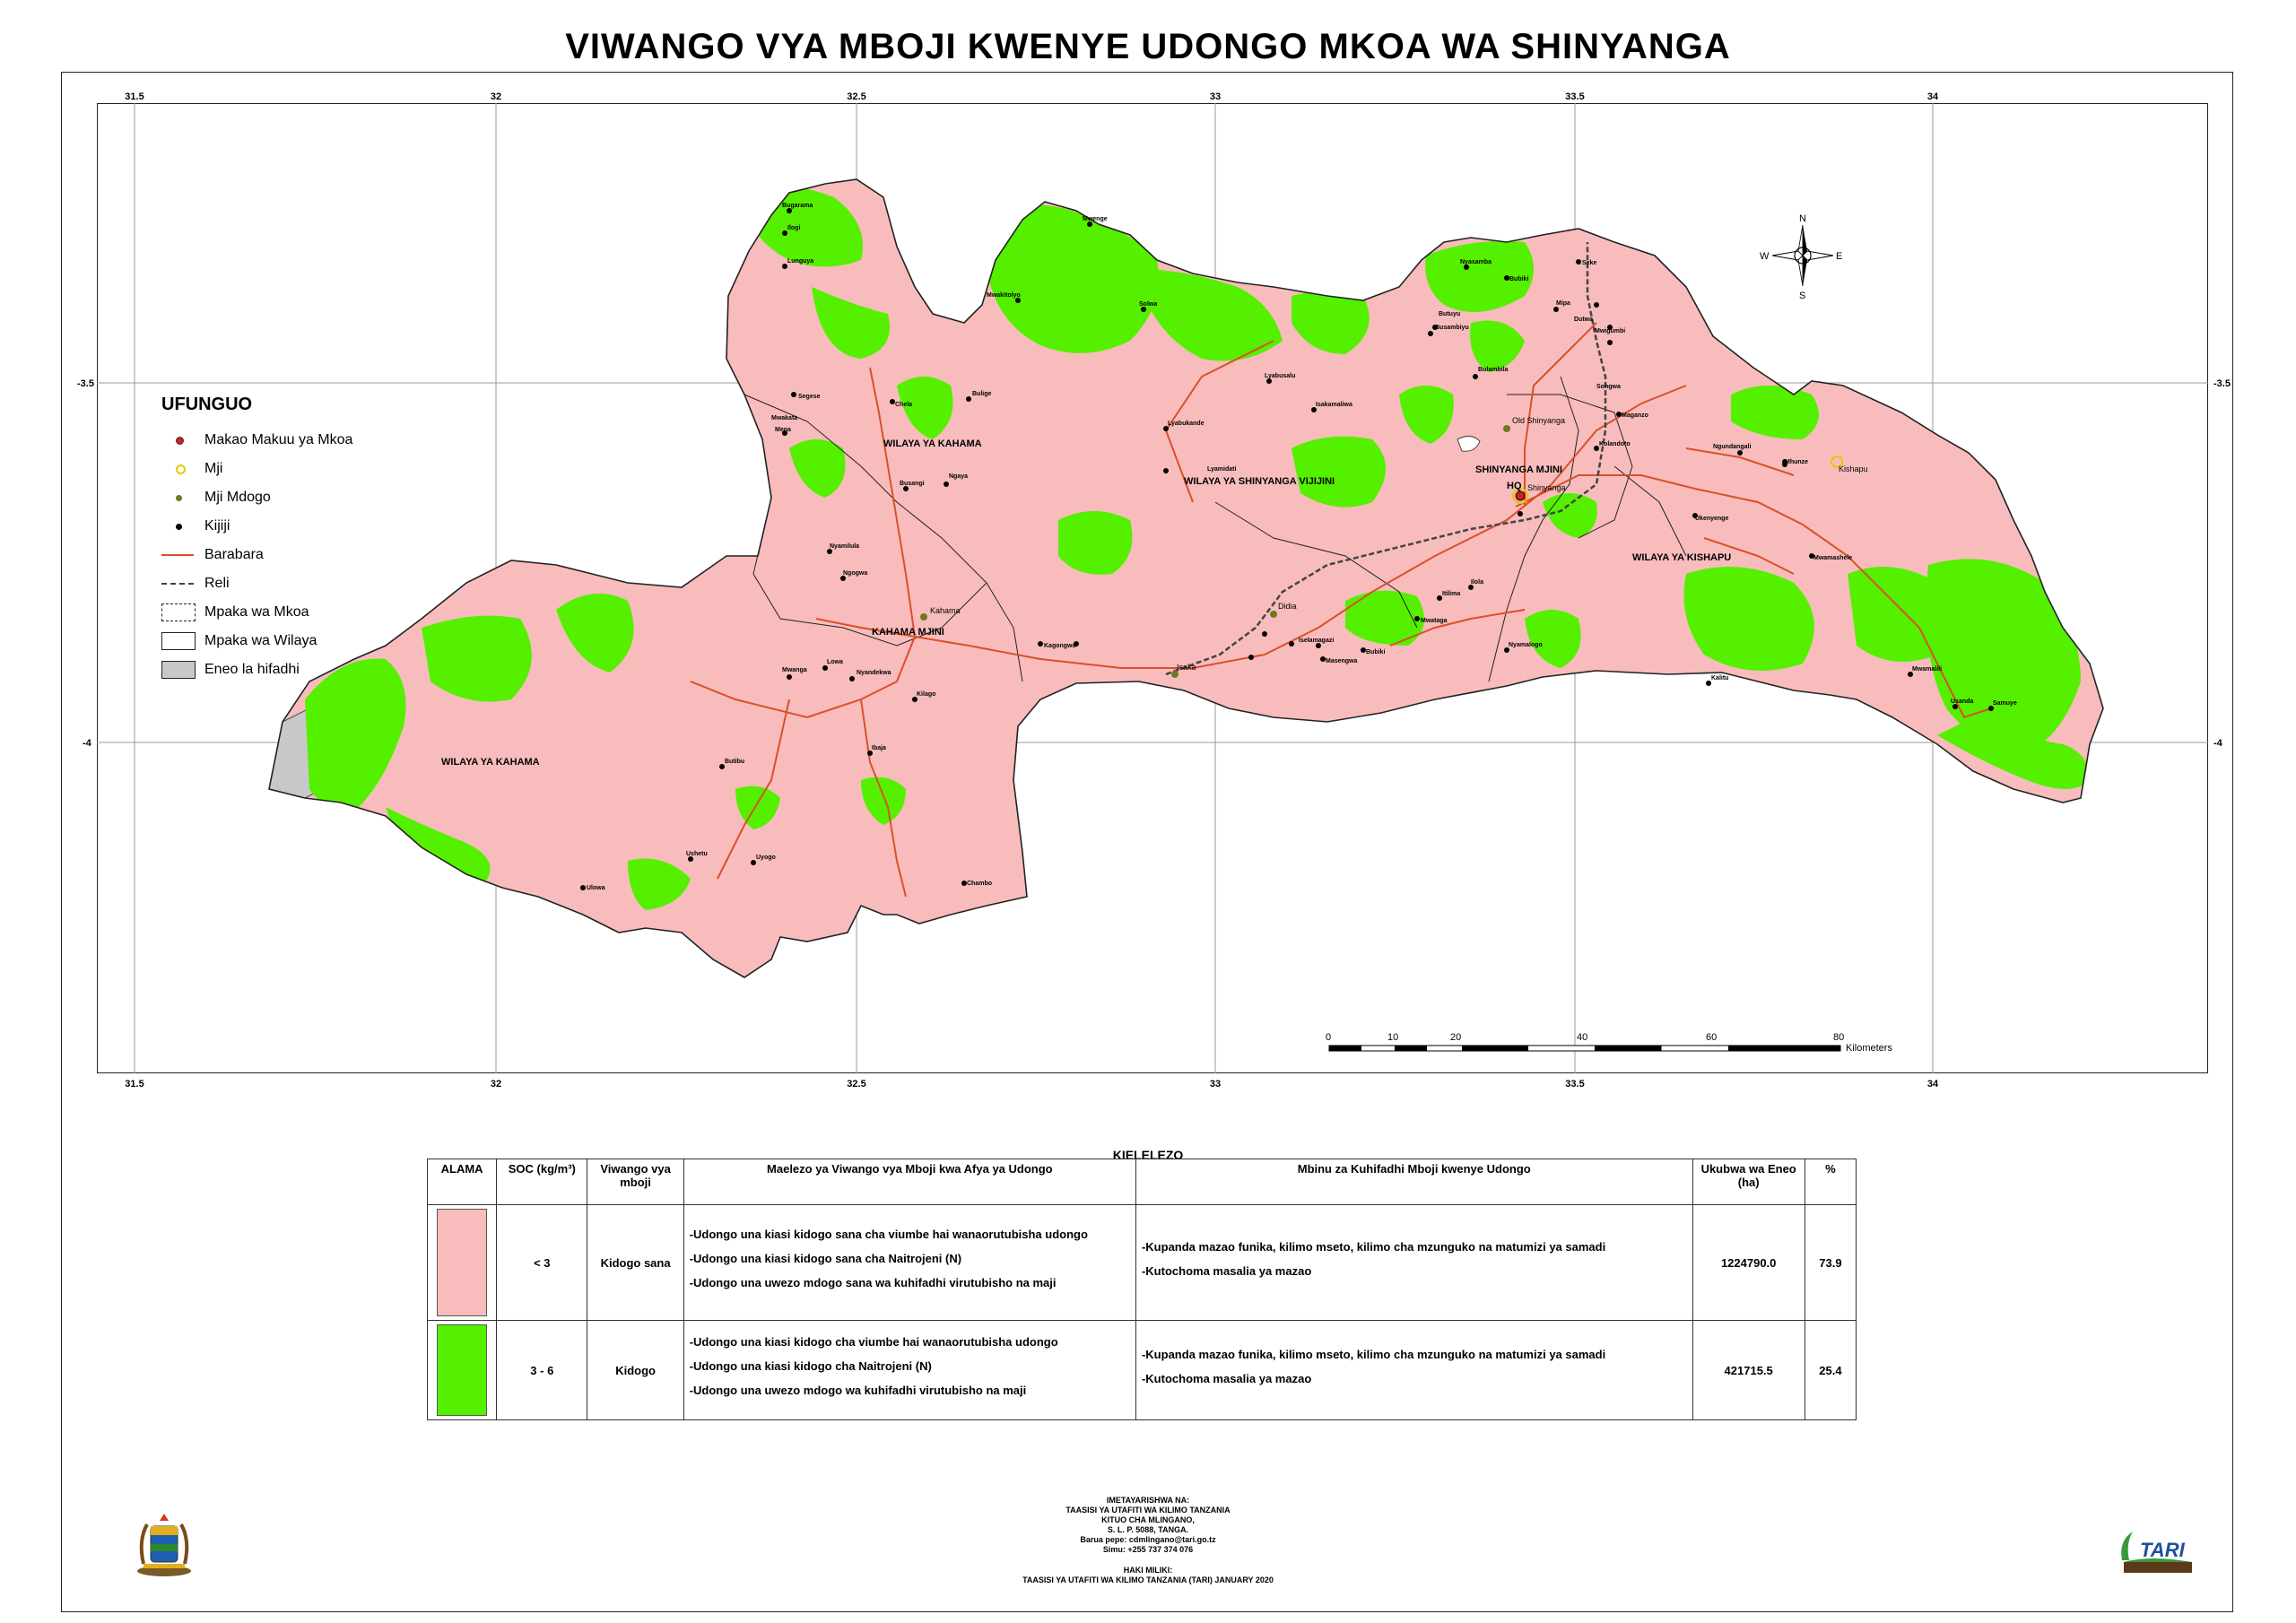 This screenshot has width=2296, height=1623. What do you see at coordinates (278, 612) in the screenshot?
I see `legend-item: Mpaka wa Mkoa` at bounding box center [278, 612].